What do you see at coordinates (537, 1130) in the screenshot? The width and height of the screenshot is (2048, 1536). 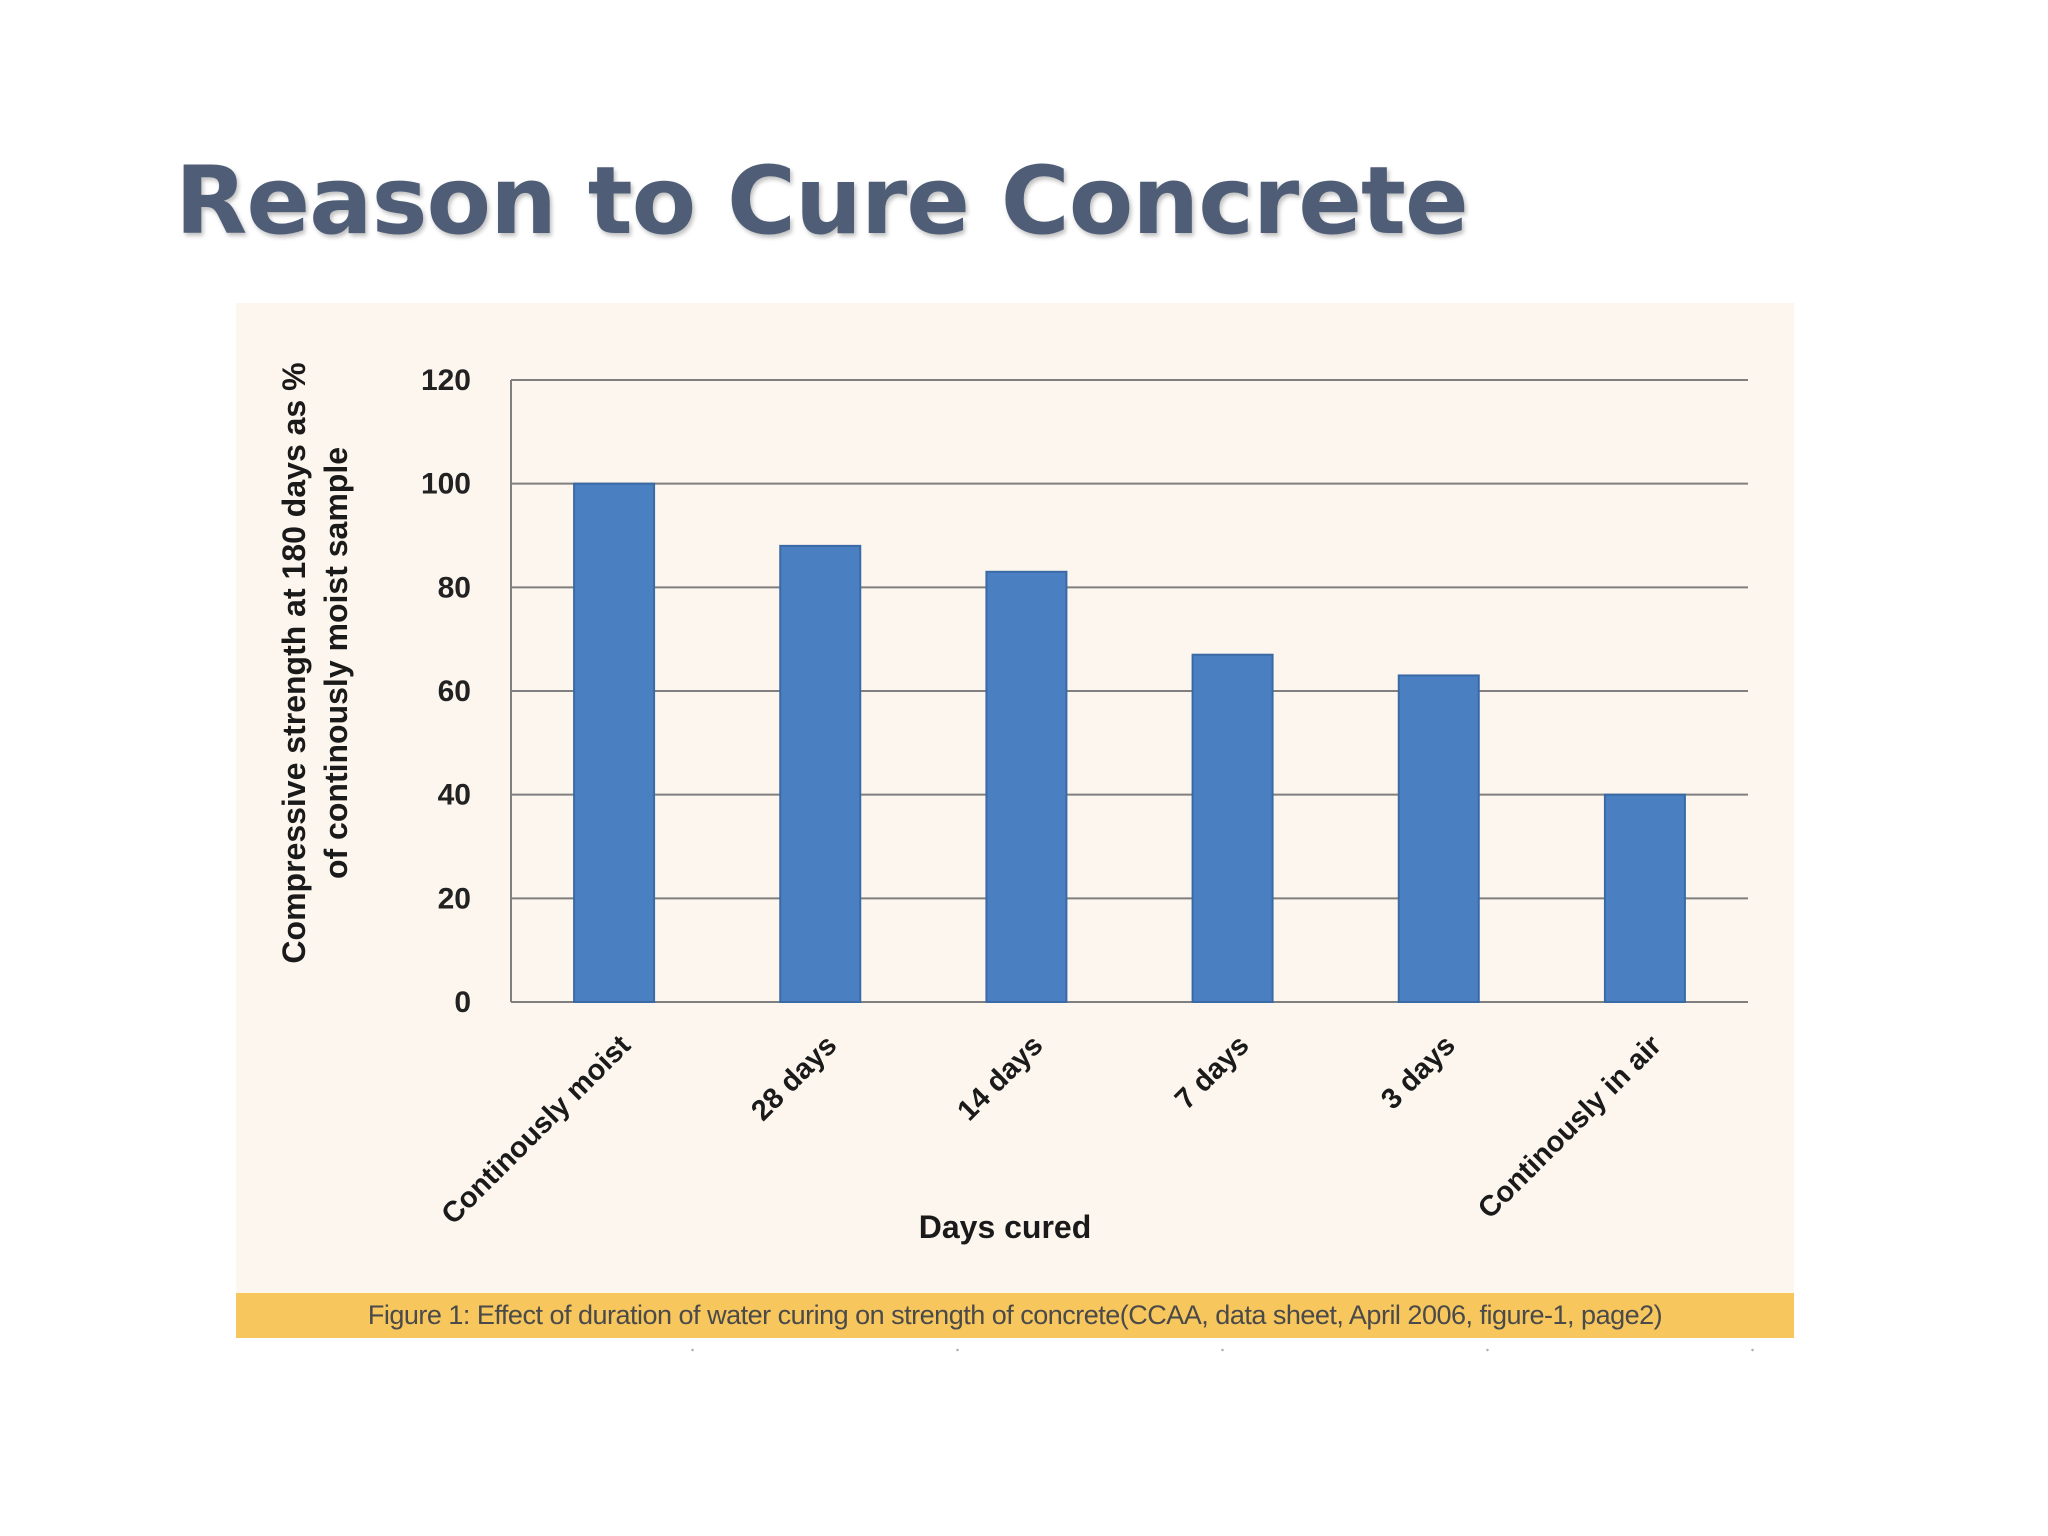 I see `x-category-label: Continously moist` at bounding box center [537, 1130].